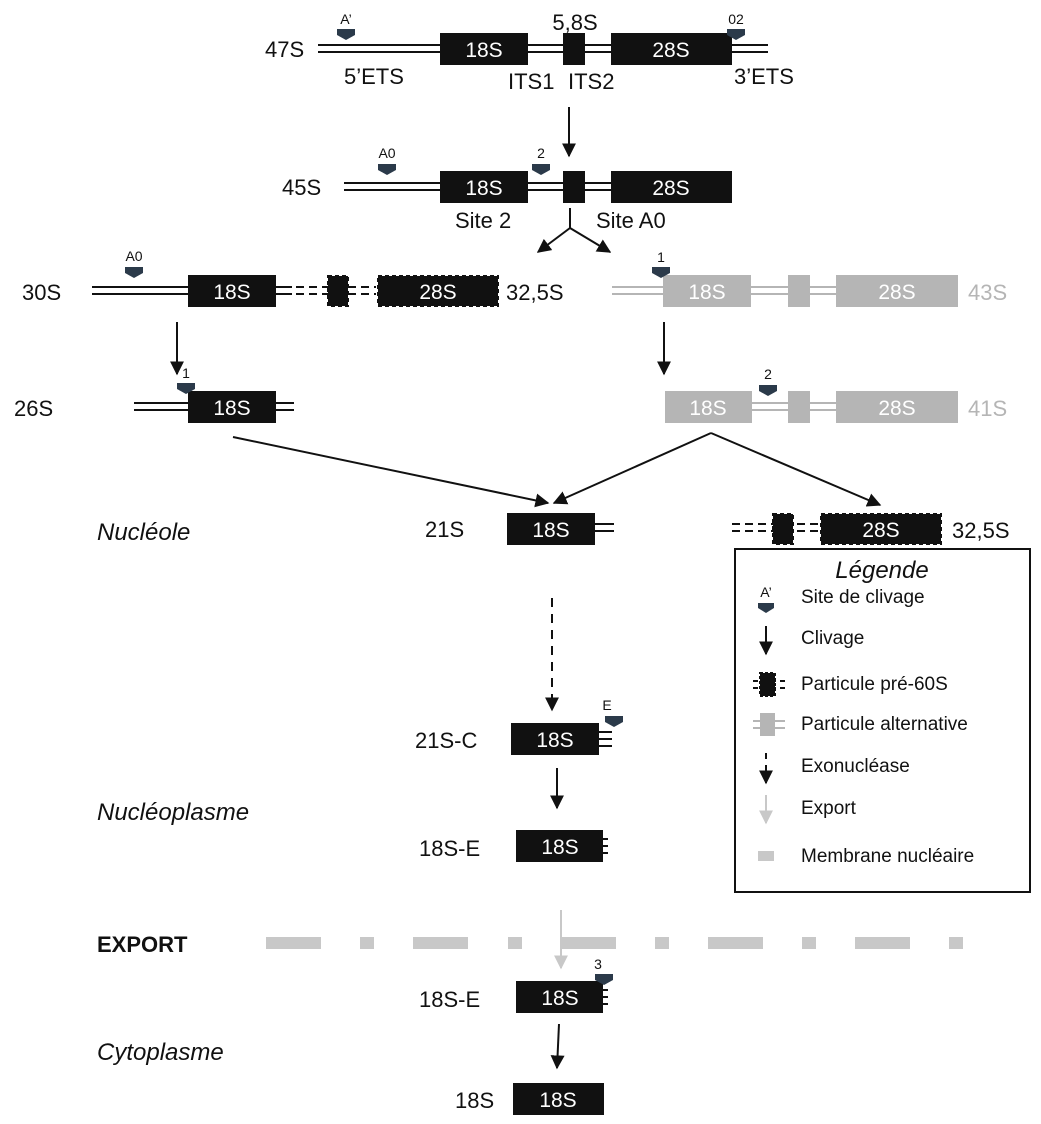 This screenshot has width=1041, height=1124. Describe the element at coordinates (519, 726) in the screenshot. I see `precursor-21s-c: 21S-C 18S E` at that location.